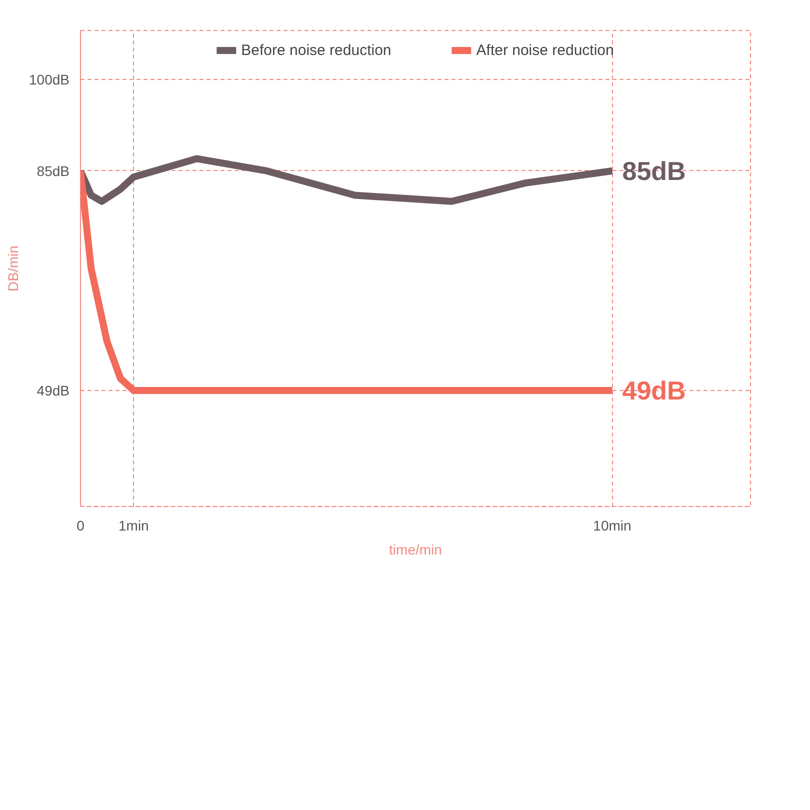 The height and width of the screenshot is (810, 810). Describe the element at coordinates (316, 50) in the screenshot. I see `legend-label: Before noise reduction` at that location.